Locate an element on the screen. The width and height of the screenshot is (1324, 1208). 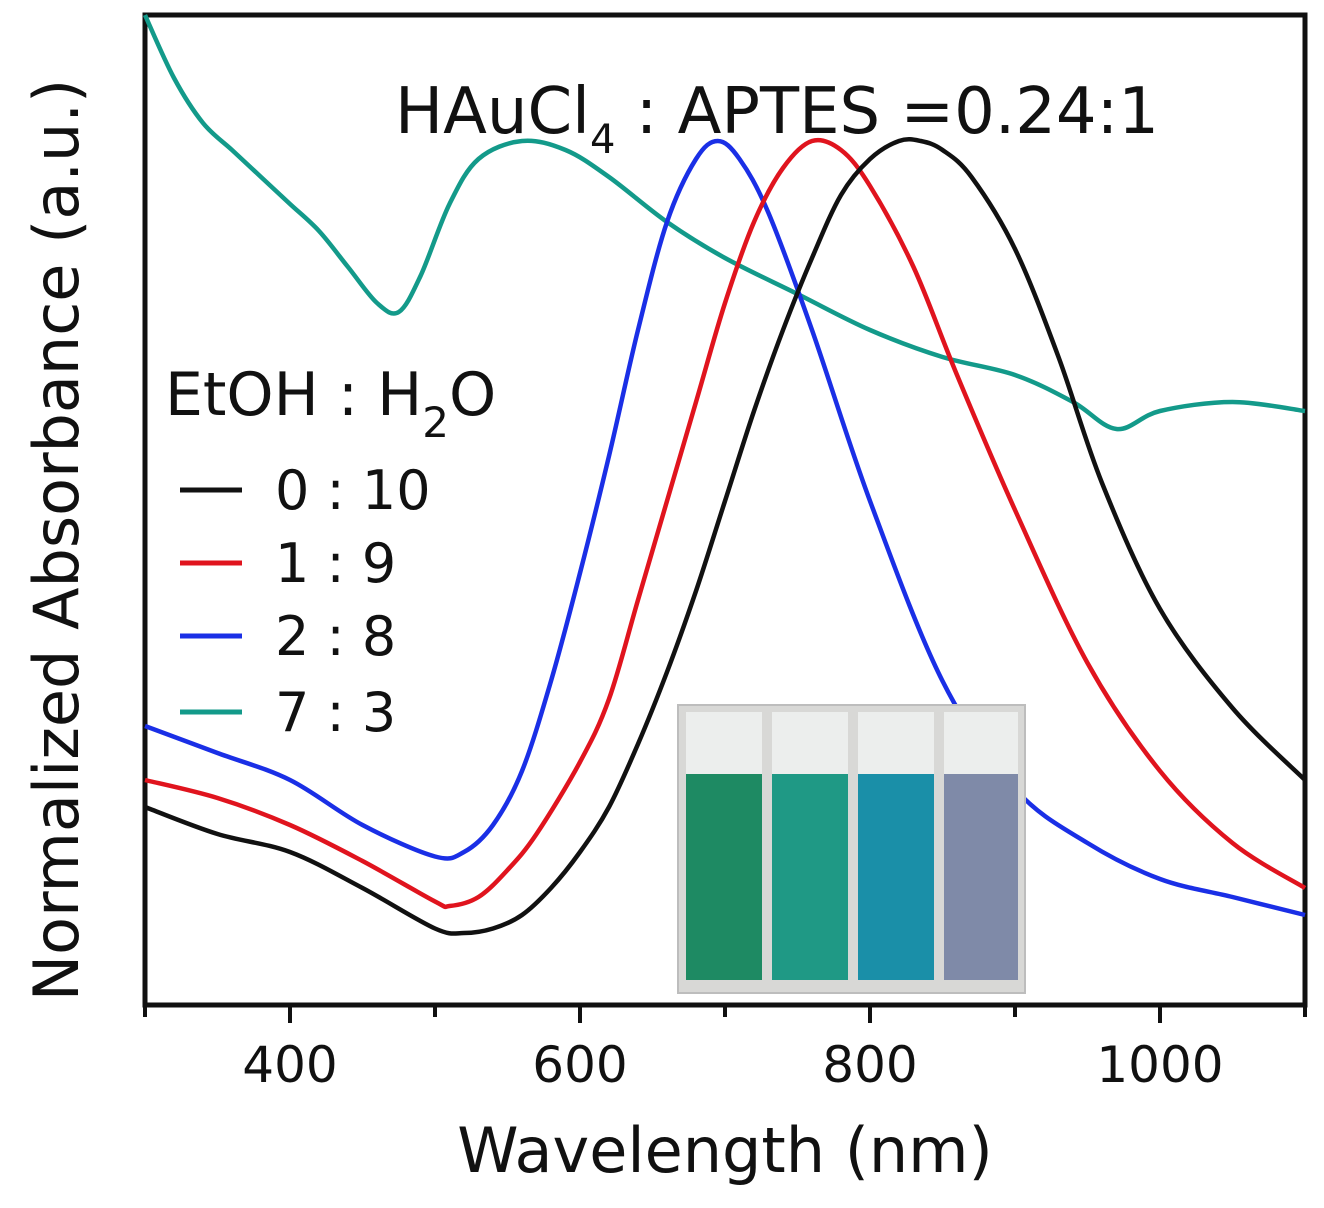
x-tick-label-400: 400 is located at coordinates (289, 1065).